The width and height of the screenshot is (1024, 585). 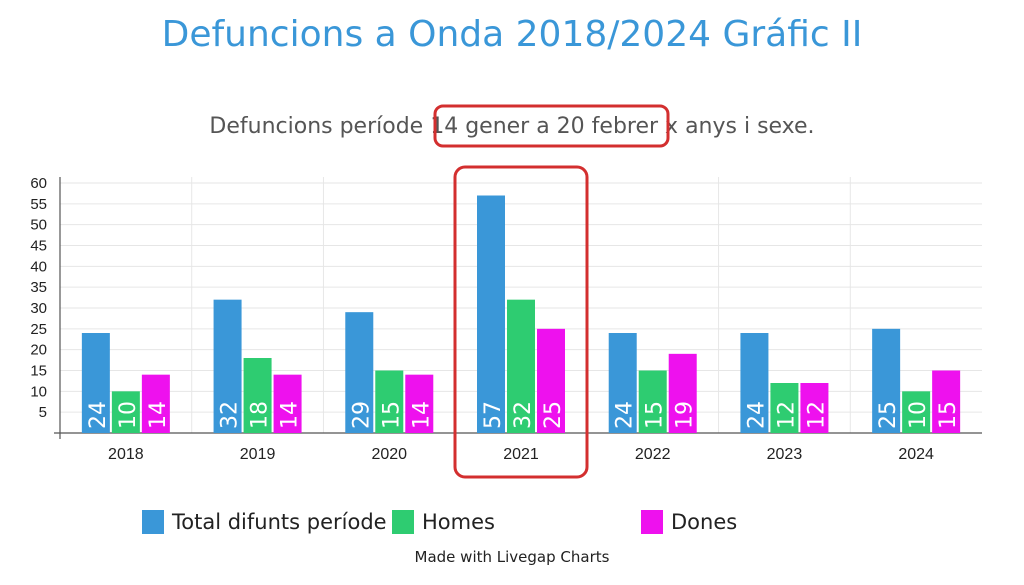 What do you see at coordinates (38, 350) in the screenshot?
I see `y-tick-label: 20` at bounding box center [38, 350].